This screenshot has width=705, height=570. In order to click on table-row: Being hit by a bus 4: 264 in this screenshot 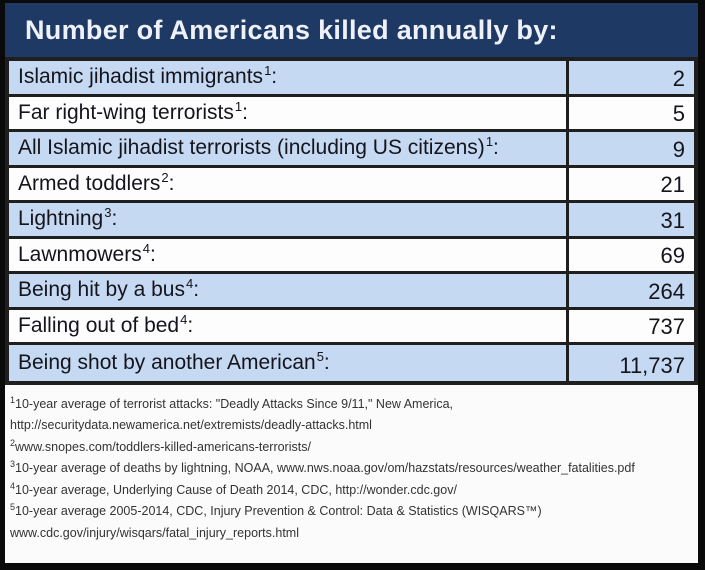, I will do `click(351, 292)`.